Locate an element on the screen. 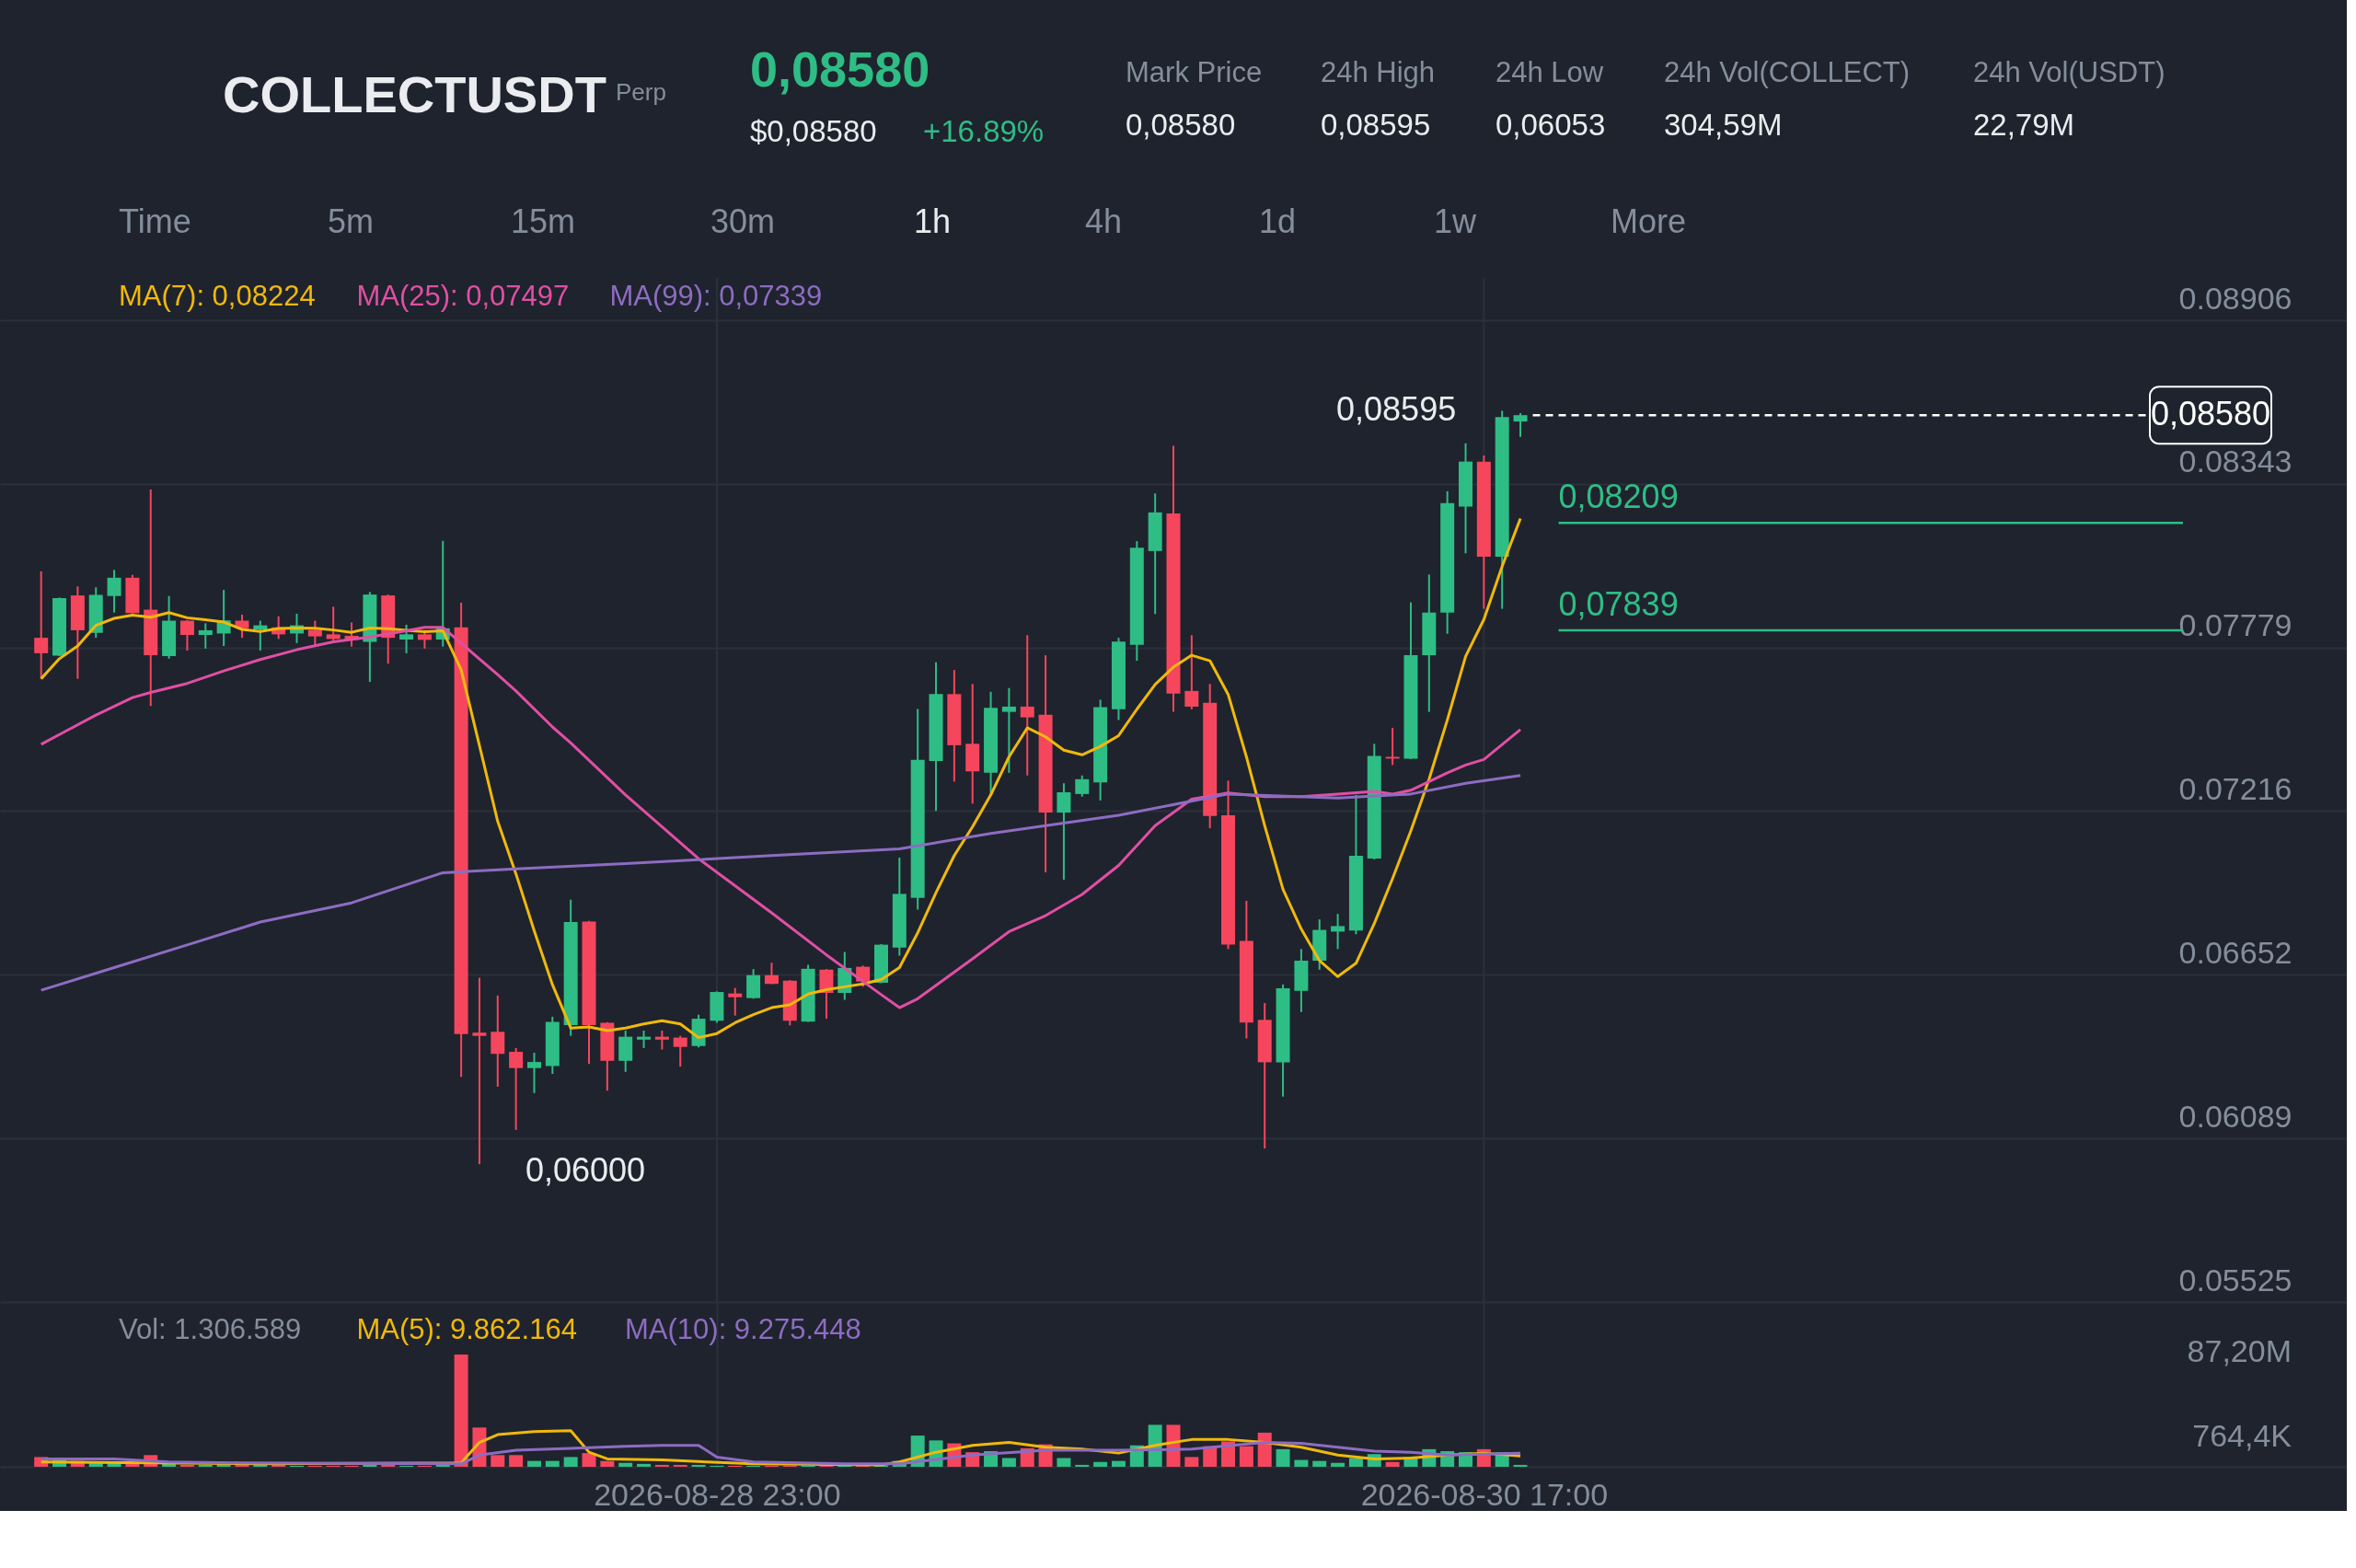 This screenshot has width=2356, height=1568. y-tick-label: 0.07216 is located at coordinates (2235, 788).